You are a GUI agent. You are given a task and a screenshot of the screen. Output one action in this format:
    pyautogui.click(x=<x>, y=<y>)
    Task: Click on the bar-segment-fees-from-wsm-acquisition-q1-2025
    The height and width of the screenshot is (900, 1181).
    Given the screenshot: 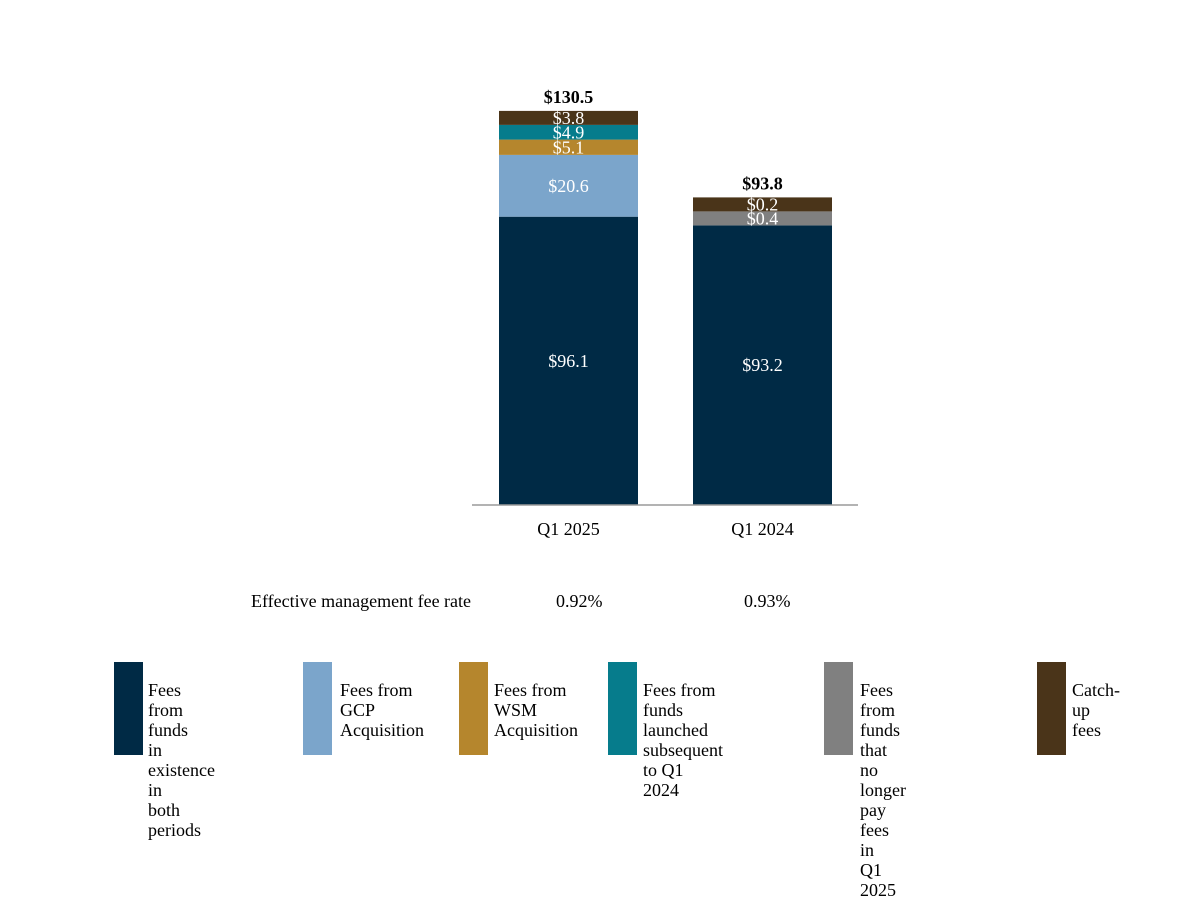 What is the action you would take?
    pyautogui.click(x=568, y=147)
    